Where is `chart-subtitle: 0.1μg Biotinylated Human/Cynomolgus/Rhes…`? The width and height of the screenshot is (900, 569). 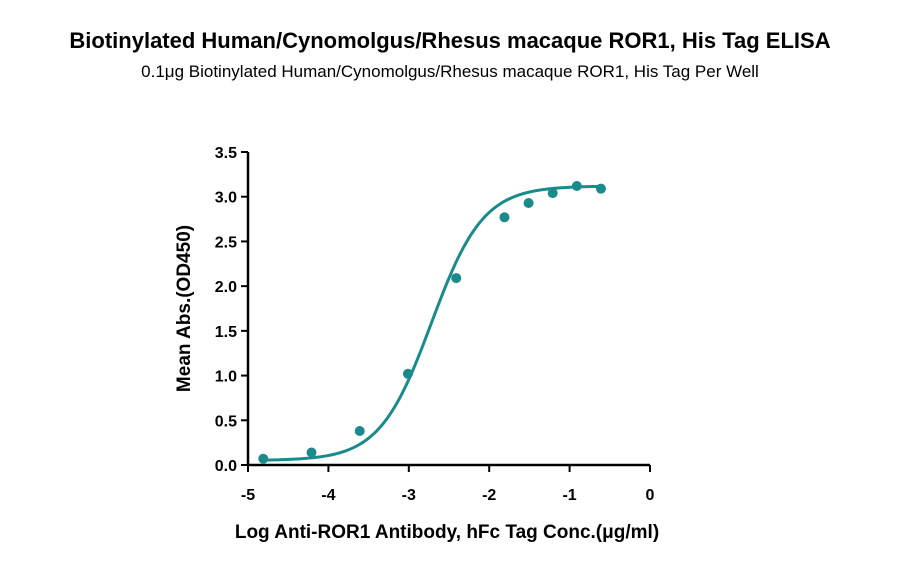
chart-subtitle: 0.1μg Biotinylated Human/Cynomolgus/Rhes… is located at coordinates (450, 71).